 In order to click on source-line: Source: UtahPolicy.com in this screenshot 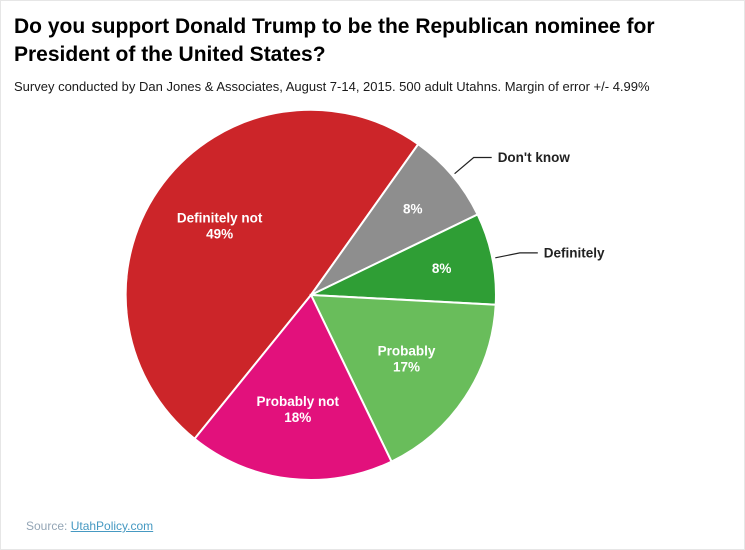, I will do `click(89, 526)`.